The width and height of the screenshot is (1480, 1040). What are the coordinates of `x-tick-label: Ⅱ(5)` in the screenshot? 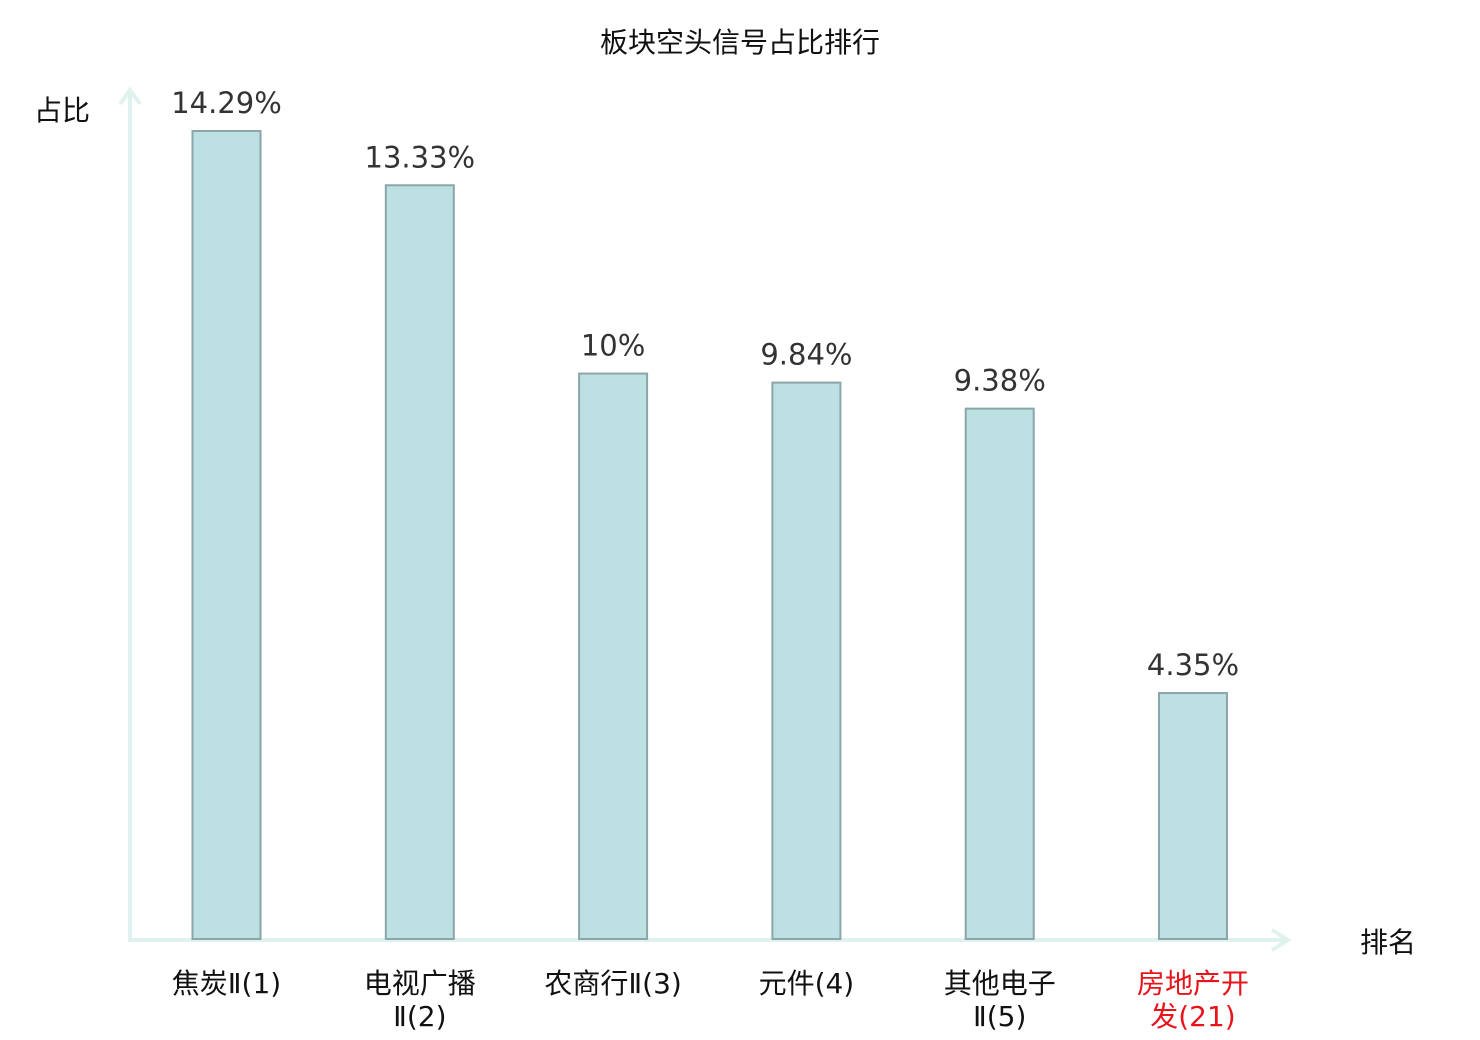 It's located at (999, 1016).